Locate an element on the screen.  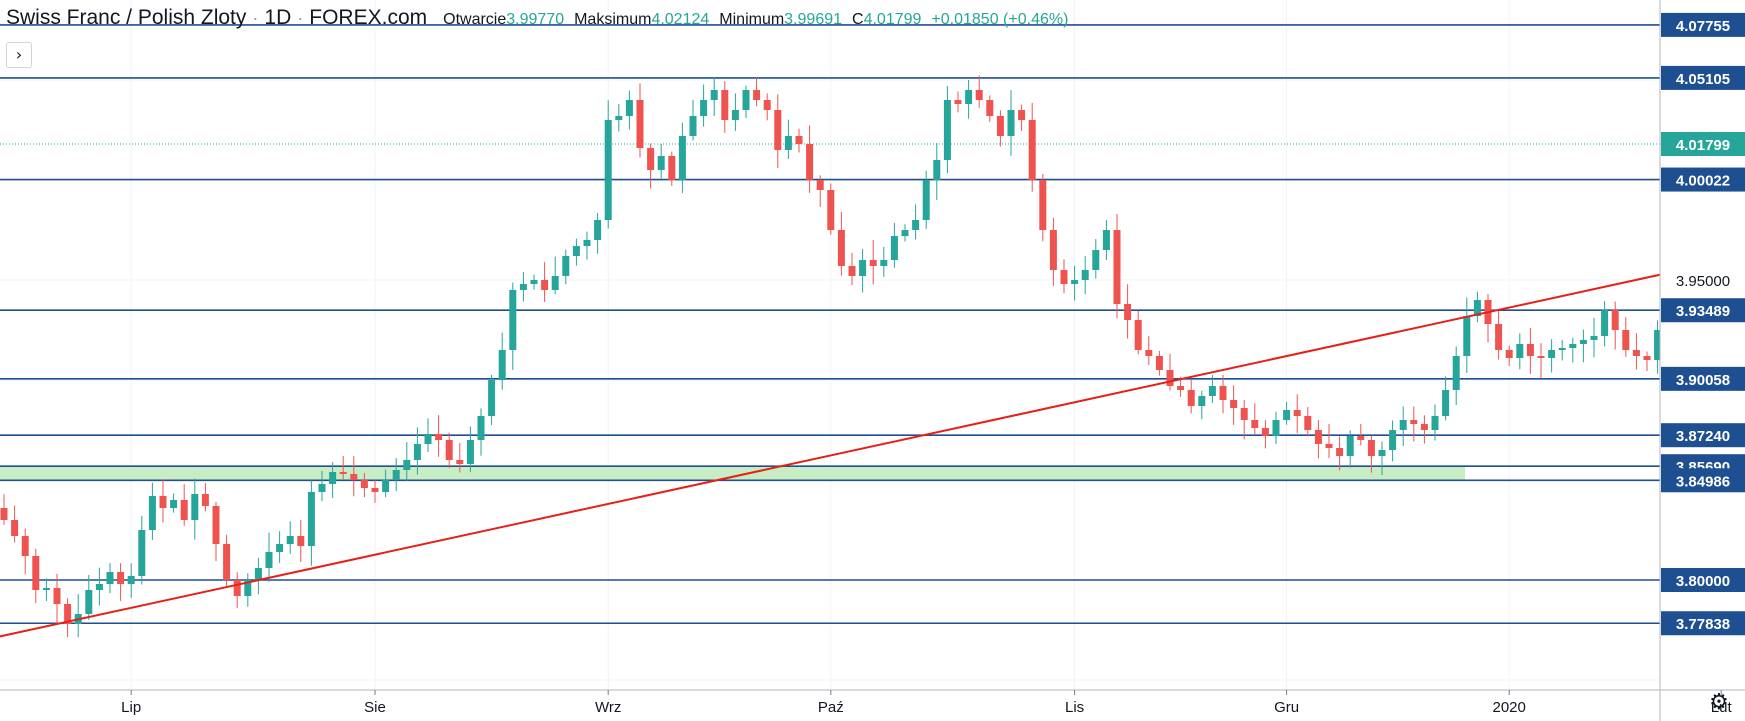
interval-label: 1D is located at coordinates (278, 17).